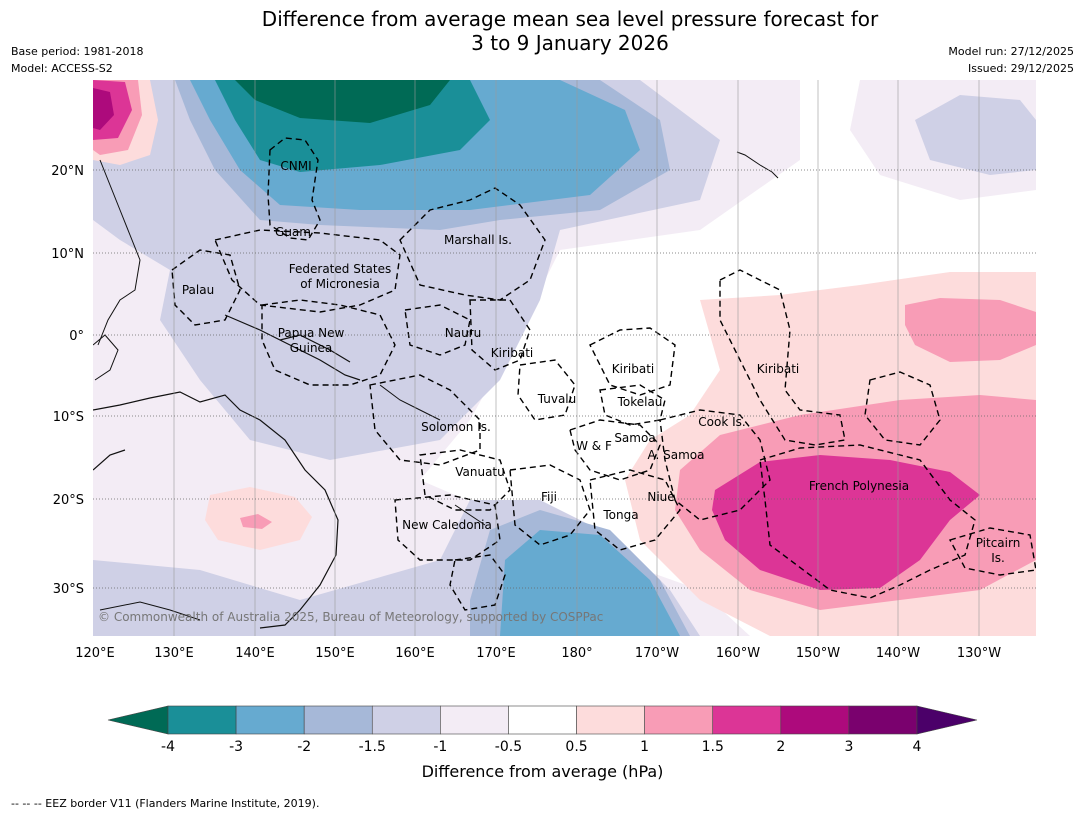 The height and width of the screenshot is (816, 1085). I want to click on coastline-newcal, so click(470, 515).